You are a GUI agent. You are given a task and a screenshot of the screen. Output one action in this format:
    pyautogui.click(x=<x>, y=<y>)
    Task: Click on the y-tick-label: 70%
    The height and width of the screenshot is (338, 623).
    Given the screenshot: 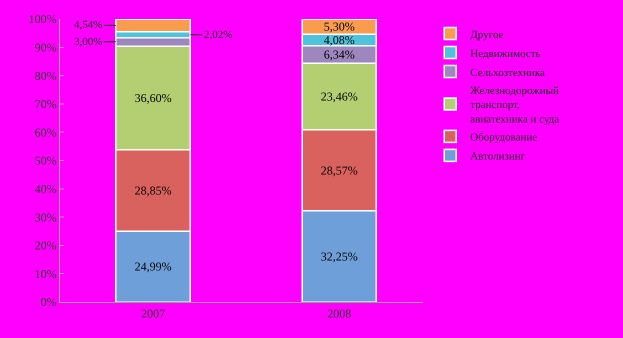 What is the action you would take?
    pyautogui.click(x=45, y=104)
    